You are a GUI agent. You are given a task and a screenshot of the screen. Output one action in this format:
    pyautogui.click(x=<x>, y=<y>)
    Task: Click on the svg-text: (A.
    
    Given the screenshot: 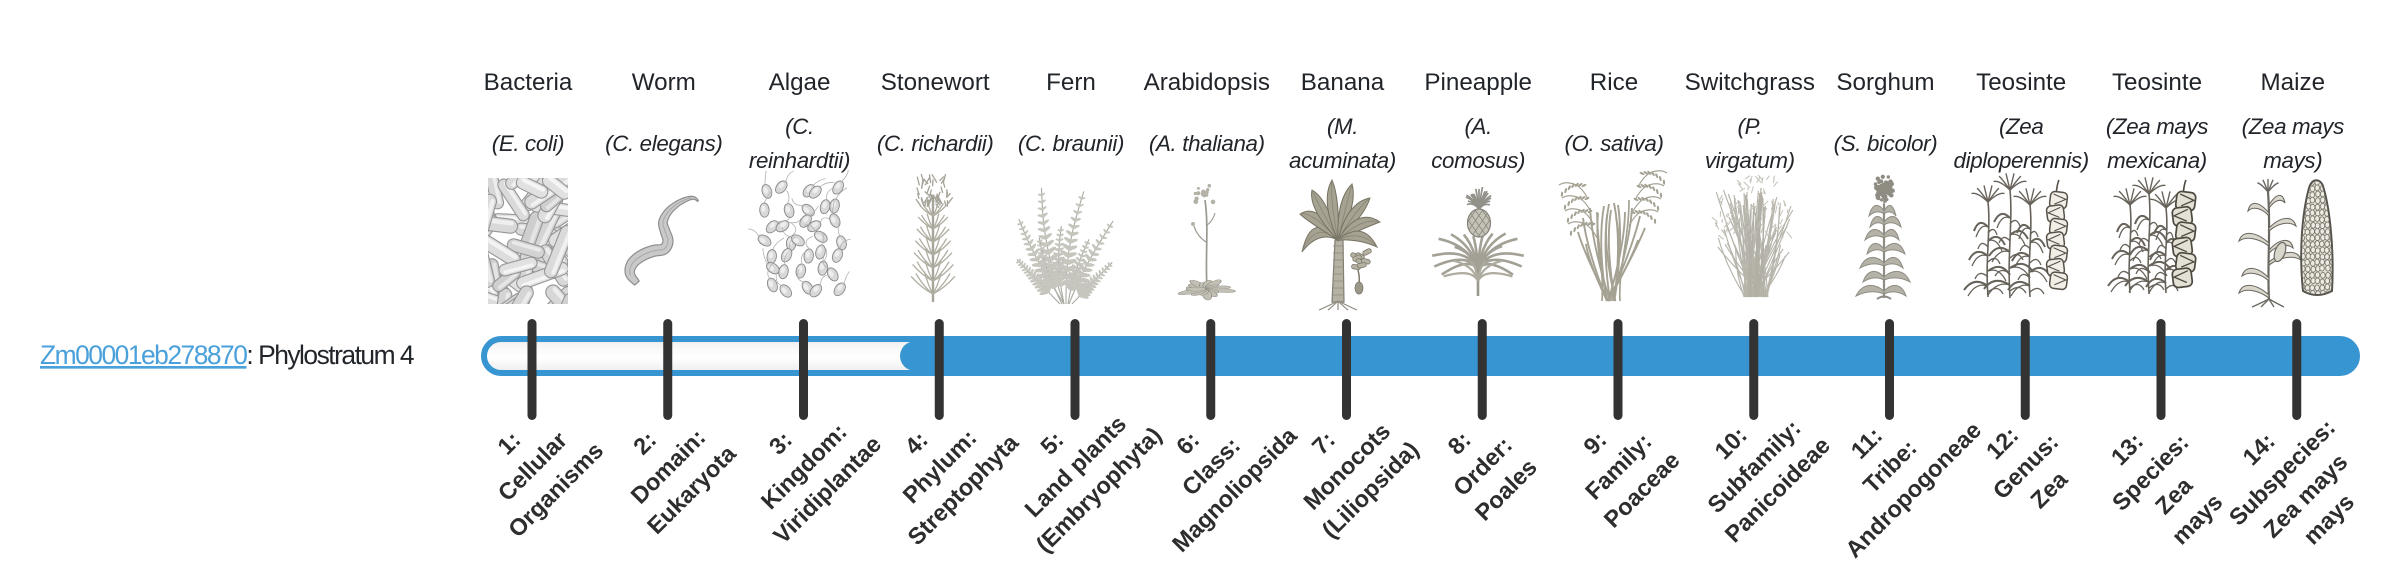 What is the action you would take?
    pyautogui.click(x=1477, y=126)
    